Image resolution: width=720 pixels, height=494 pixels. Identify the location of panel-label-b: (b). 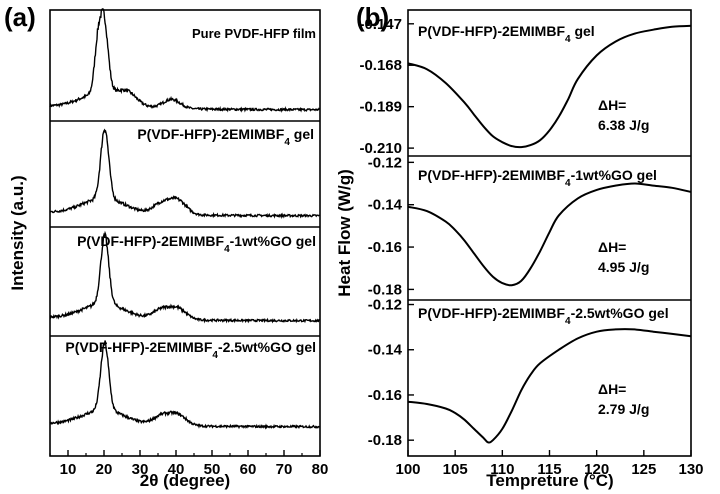
(372, 17).